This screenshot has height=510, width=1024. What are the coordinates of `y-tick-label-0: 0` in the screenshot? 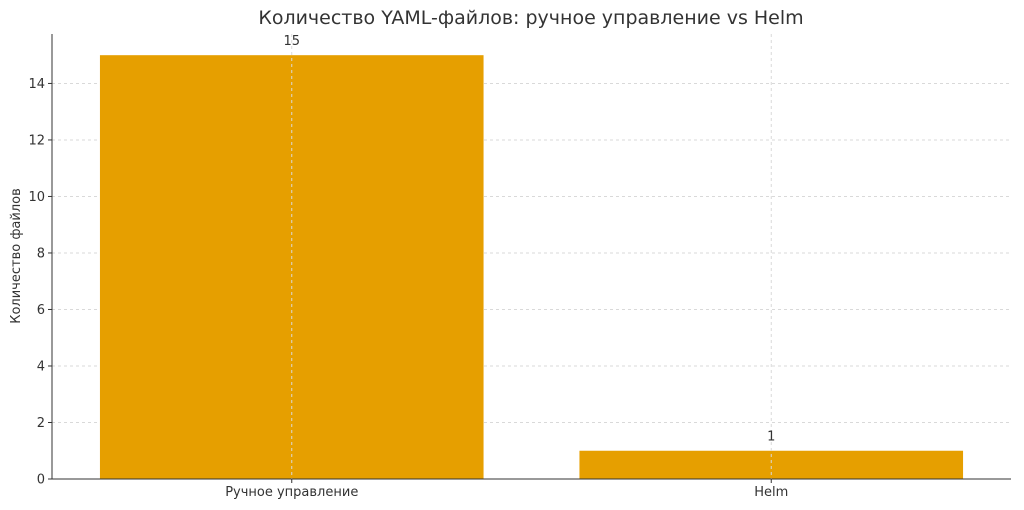 It's located at (41, 480).